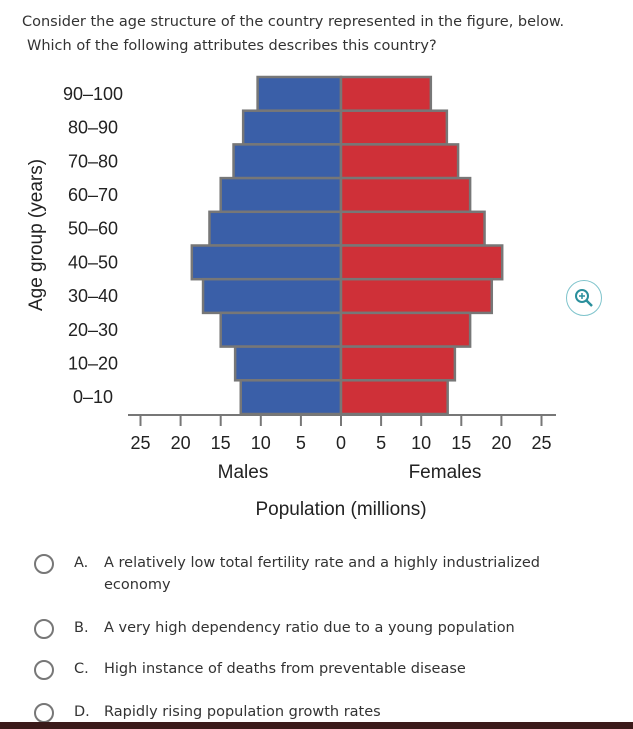 This screenshot has height=729, width=633. I want to click on zoom-in-button, so click(584, 298).